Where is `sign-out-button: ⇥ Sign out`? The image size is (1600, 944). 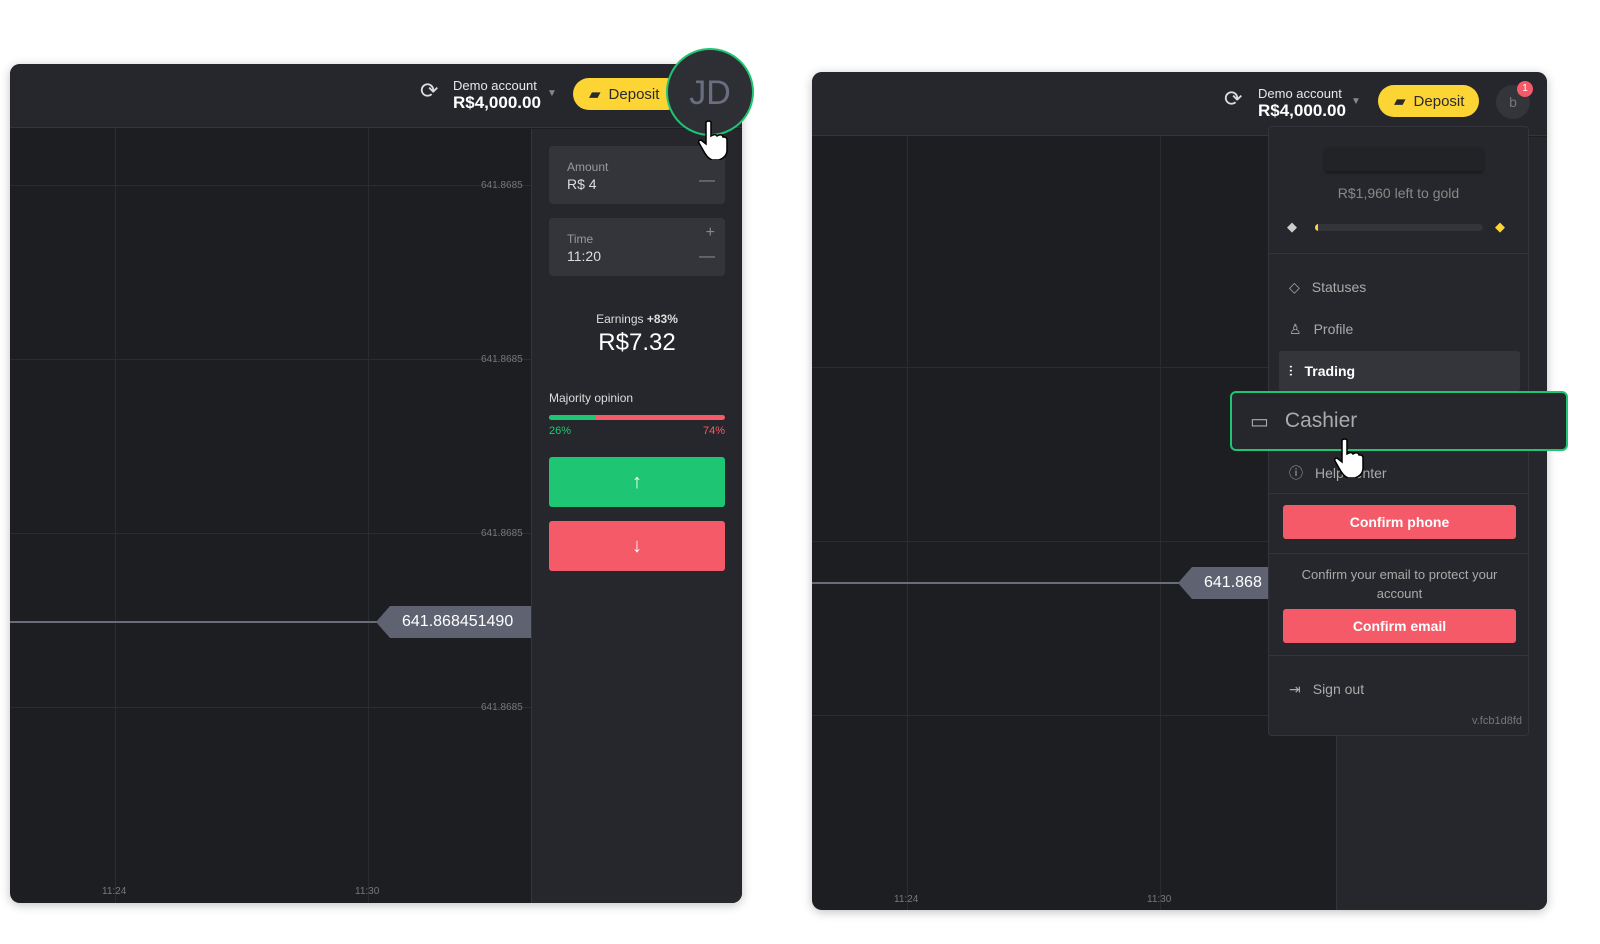
sign-out-button: ⇥ Sign out is located at coordinates (1399, 689).